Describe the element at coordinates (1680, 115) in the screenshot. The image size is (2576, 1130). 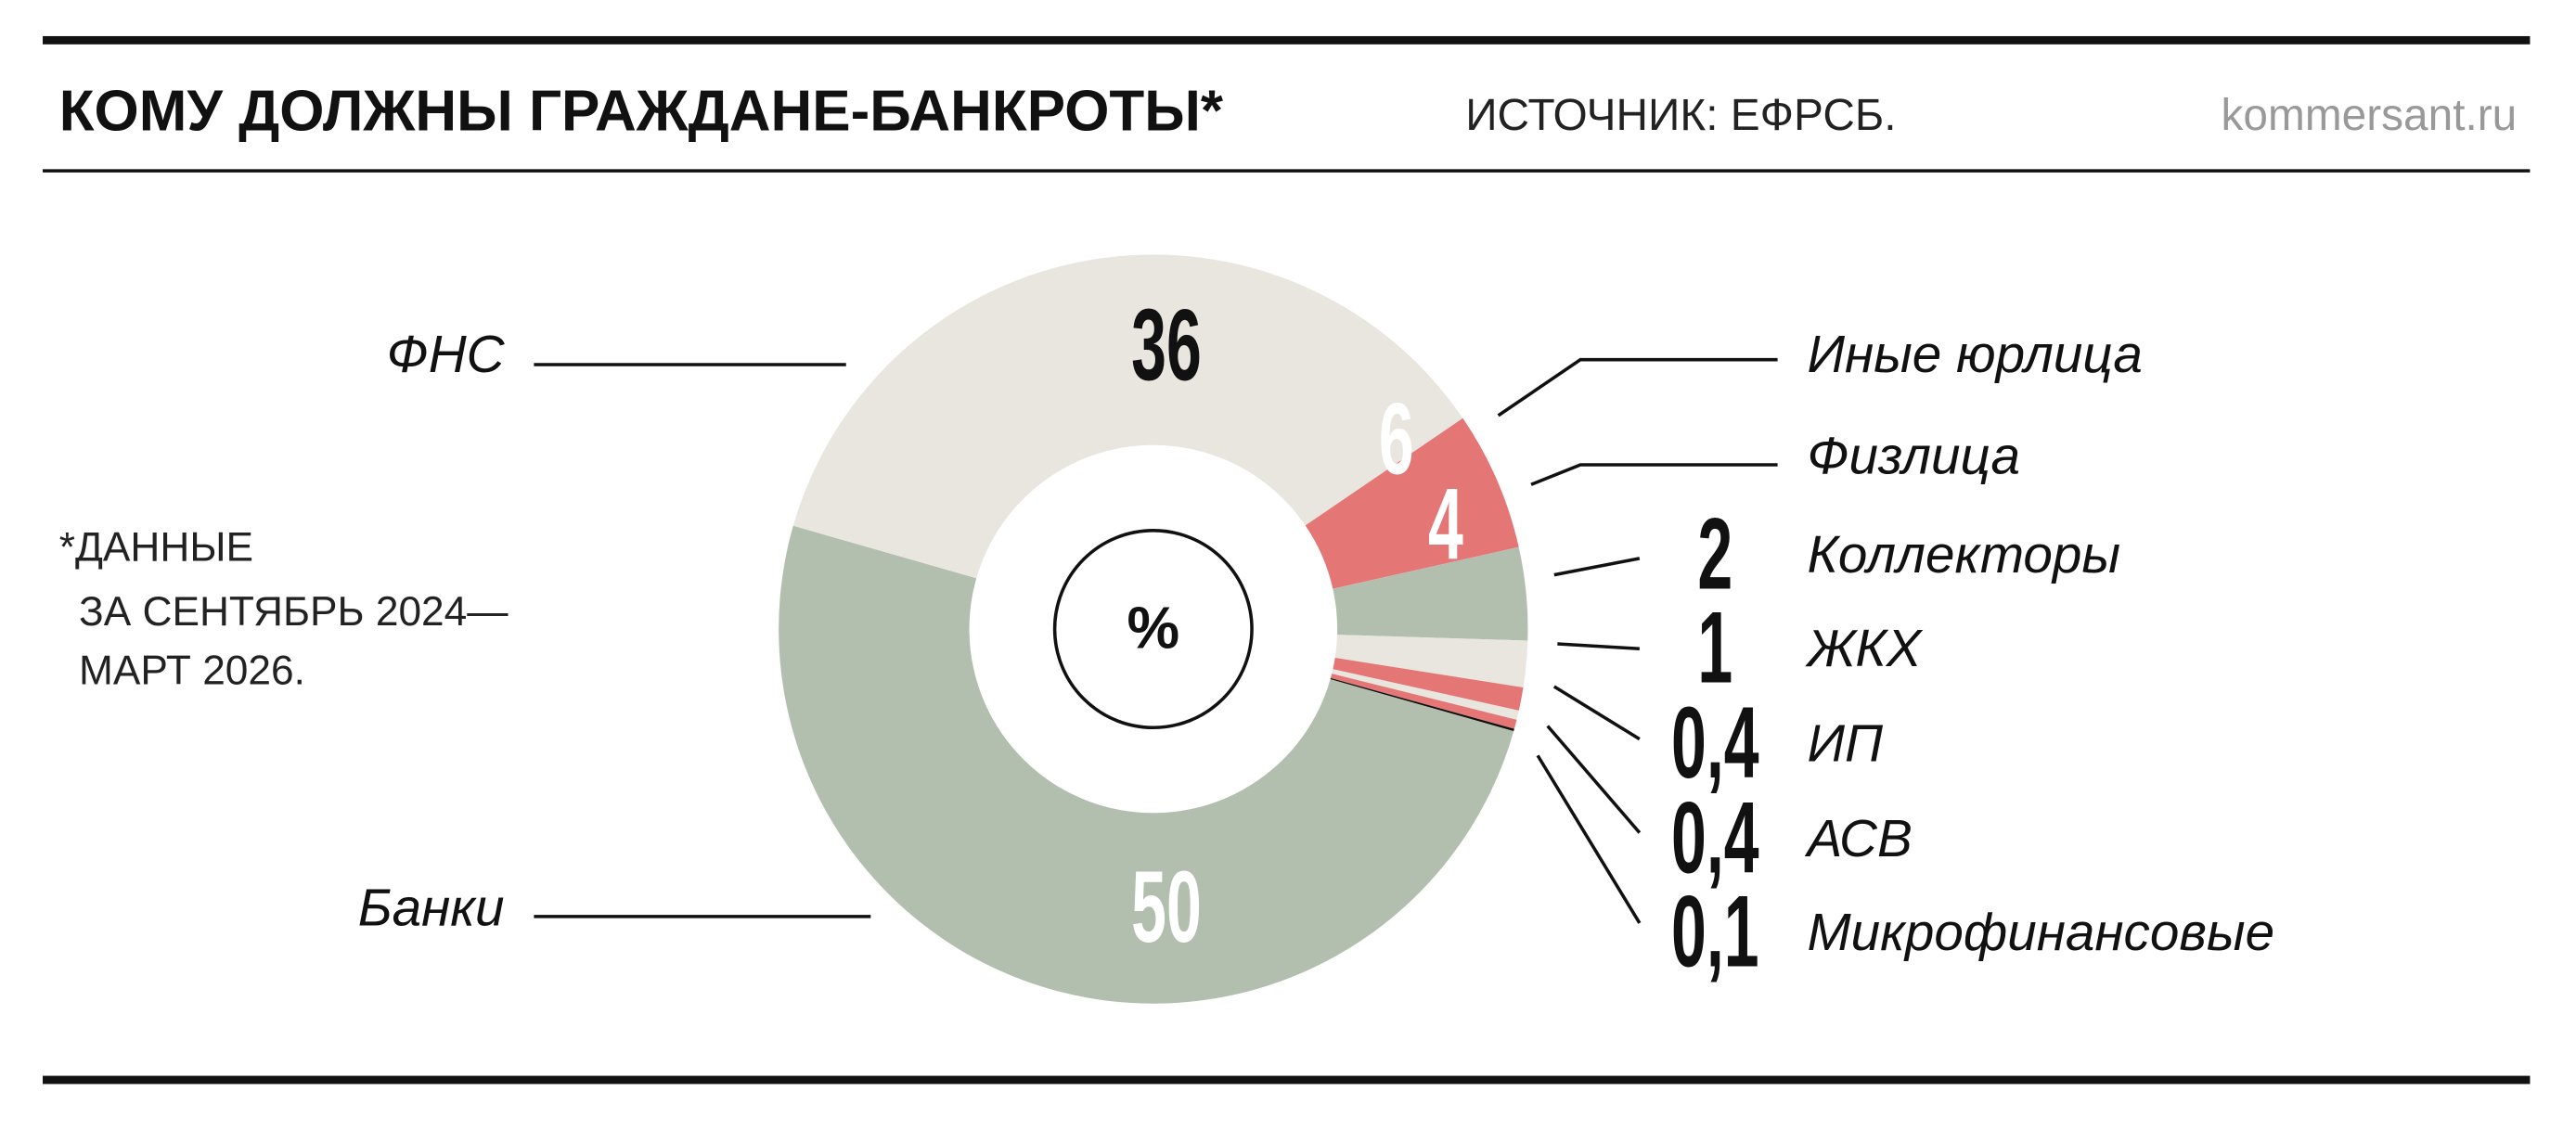
I see `source: ИСТОЧНИК: ЕФРСБ.` at that location.